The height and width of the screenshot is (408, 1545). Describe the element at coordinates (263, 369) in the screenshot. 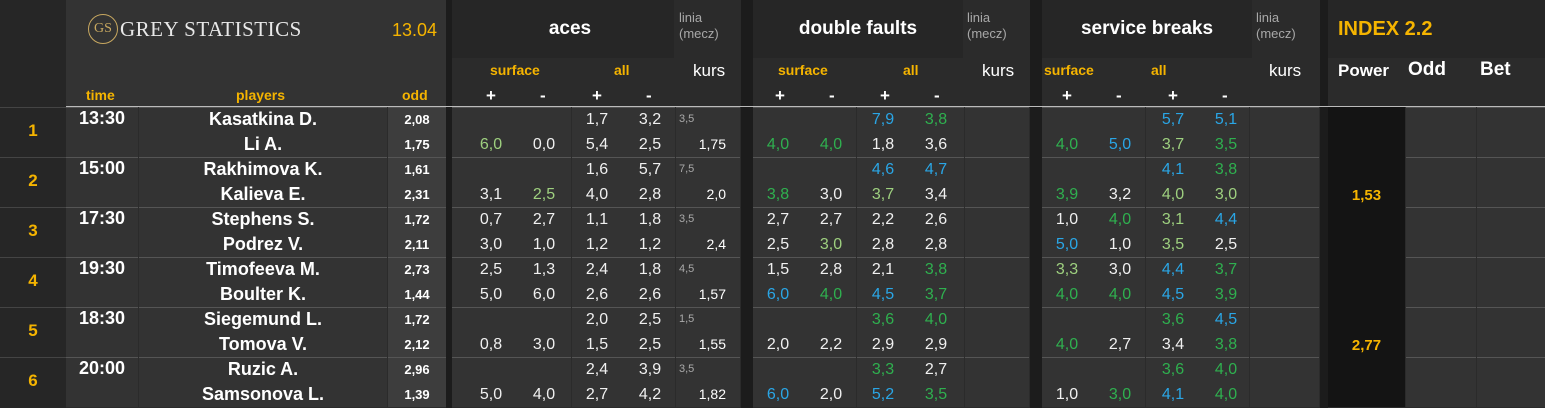

I see `player-1-name: Ruzic A.` at that location.